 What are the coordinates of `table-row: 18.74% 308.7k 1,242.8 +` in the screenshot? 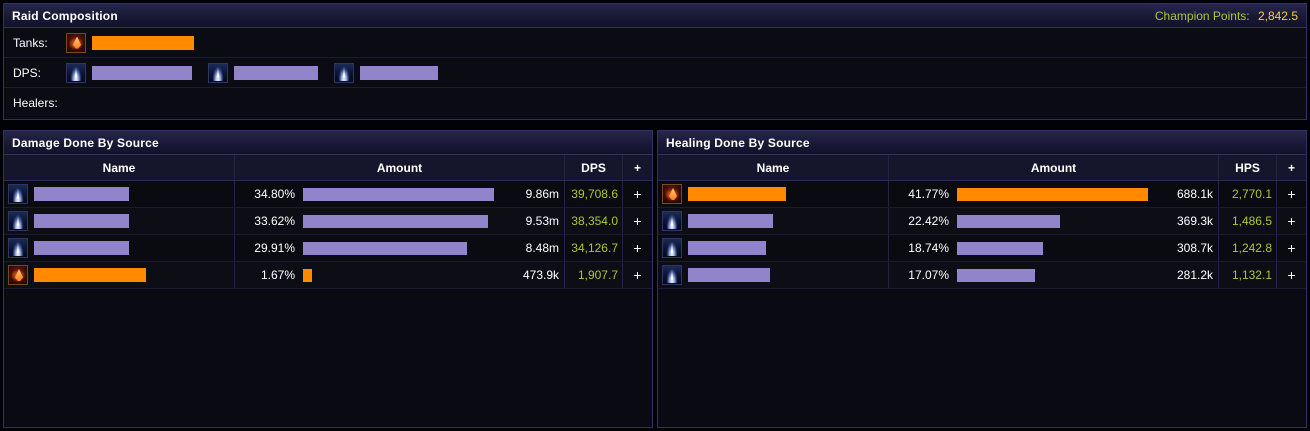 It's located at (982, 248).